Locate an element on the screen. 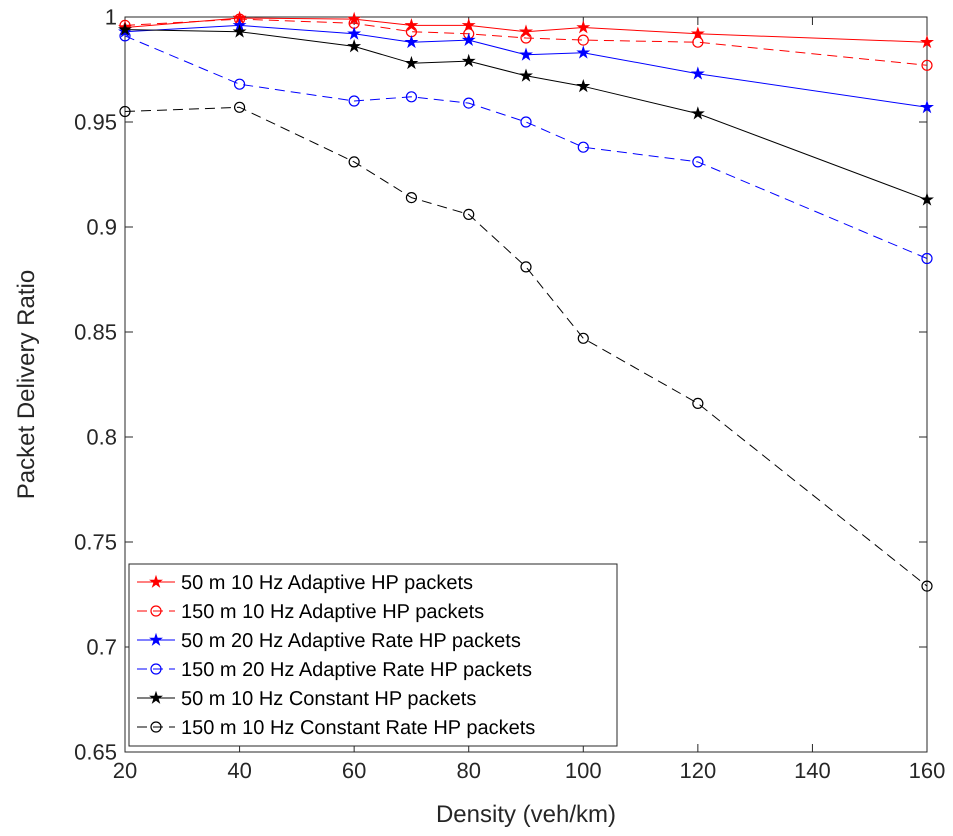 This screenshot has width=953, height=836. x-tick-label: 40 is located at coordinates (239, 770).